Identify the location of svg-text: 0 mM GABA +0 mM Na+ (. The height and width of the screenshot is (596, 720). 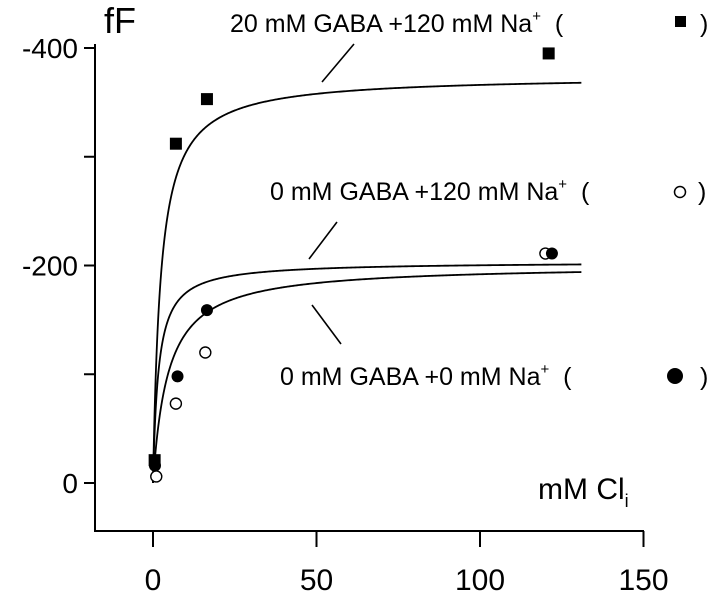
(426, 376).